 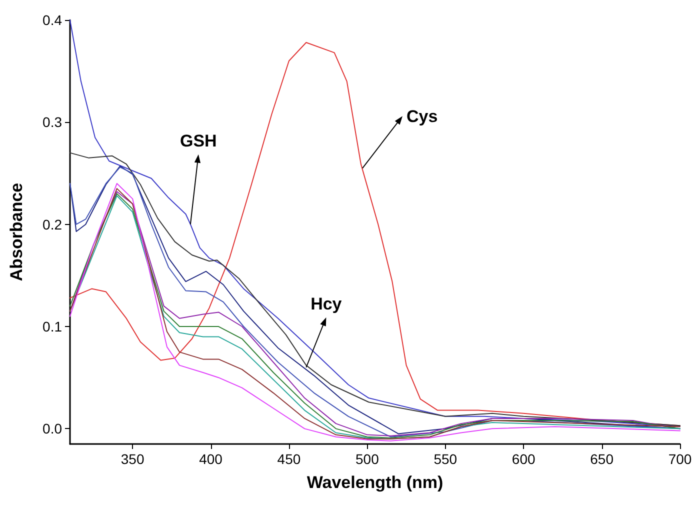 What do you see at coordinates (368, 459) in the screenshot?
I see `x-tick-label: 500` at bounding box center [368, 459].